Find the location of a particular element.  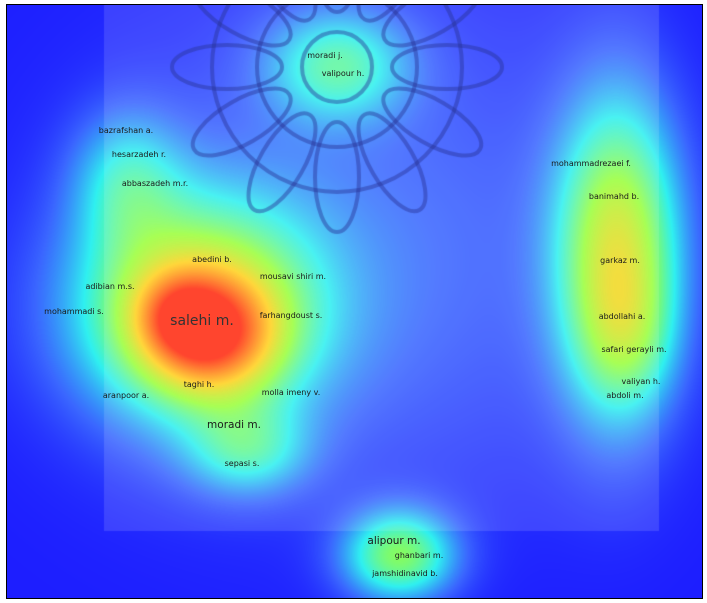

author-alipour-m: alipour m. is located at coordinates (394, 540).